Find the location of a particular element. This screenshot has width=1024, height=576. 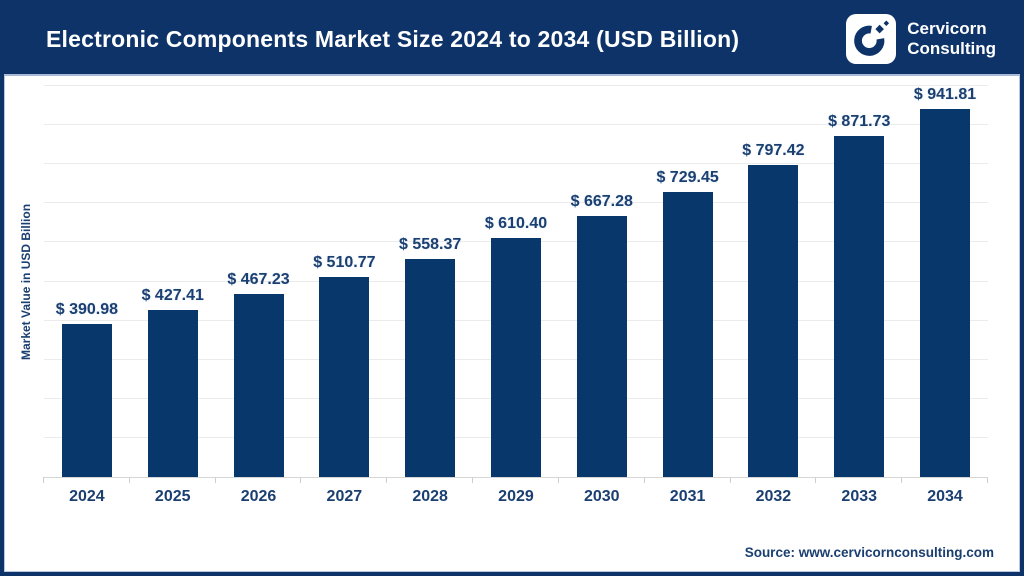

bar-column: $ 610.40 is located at coordinates (516, 281).